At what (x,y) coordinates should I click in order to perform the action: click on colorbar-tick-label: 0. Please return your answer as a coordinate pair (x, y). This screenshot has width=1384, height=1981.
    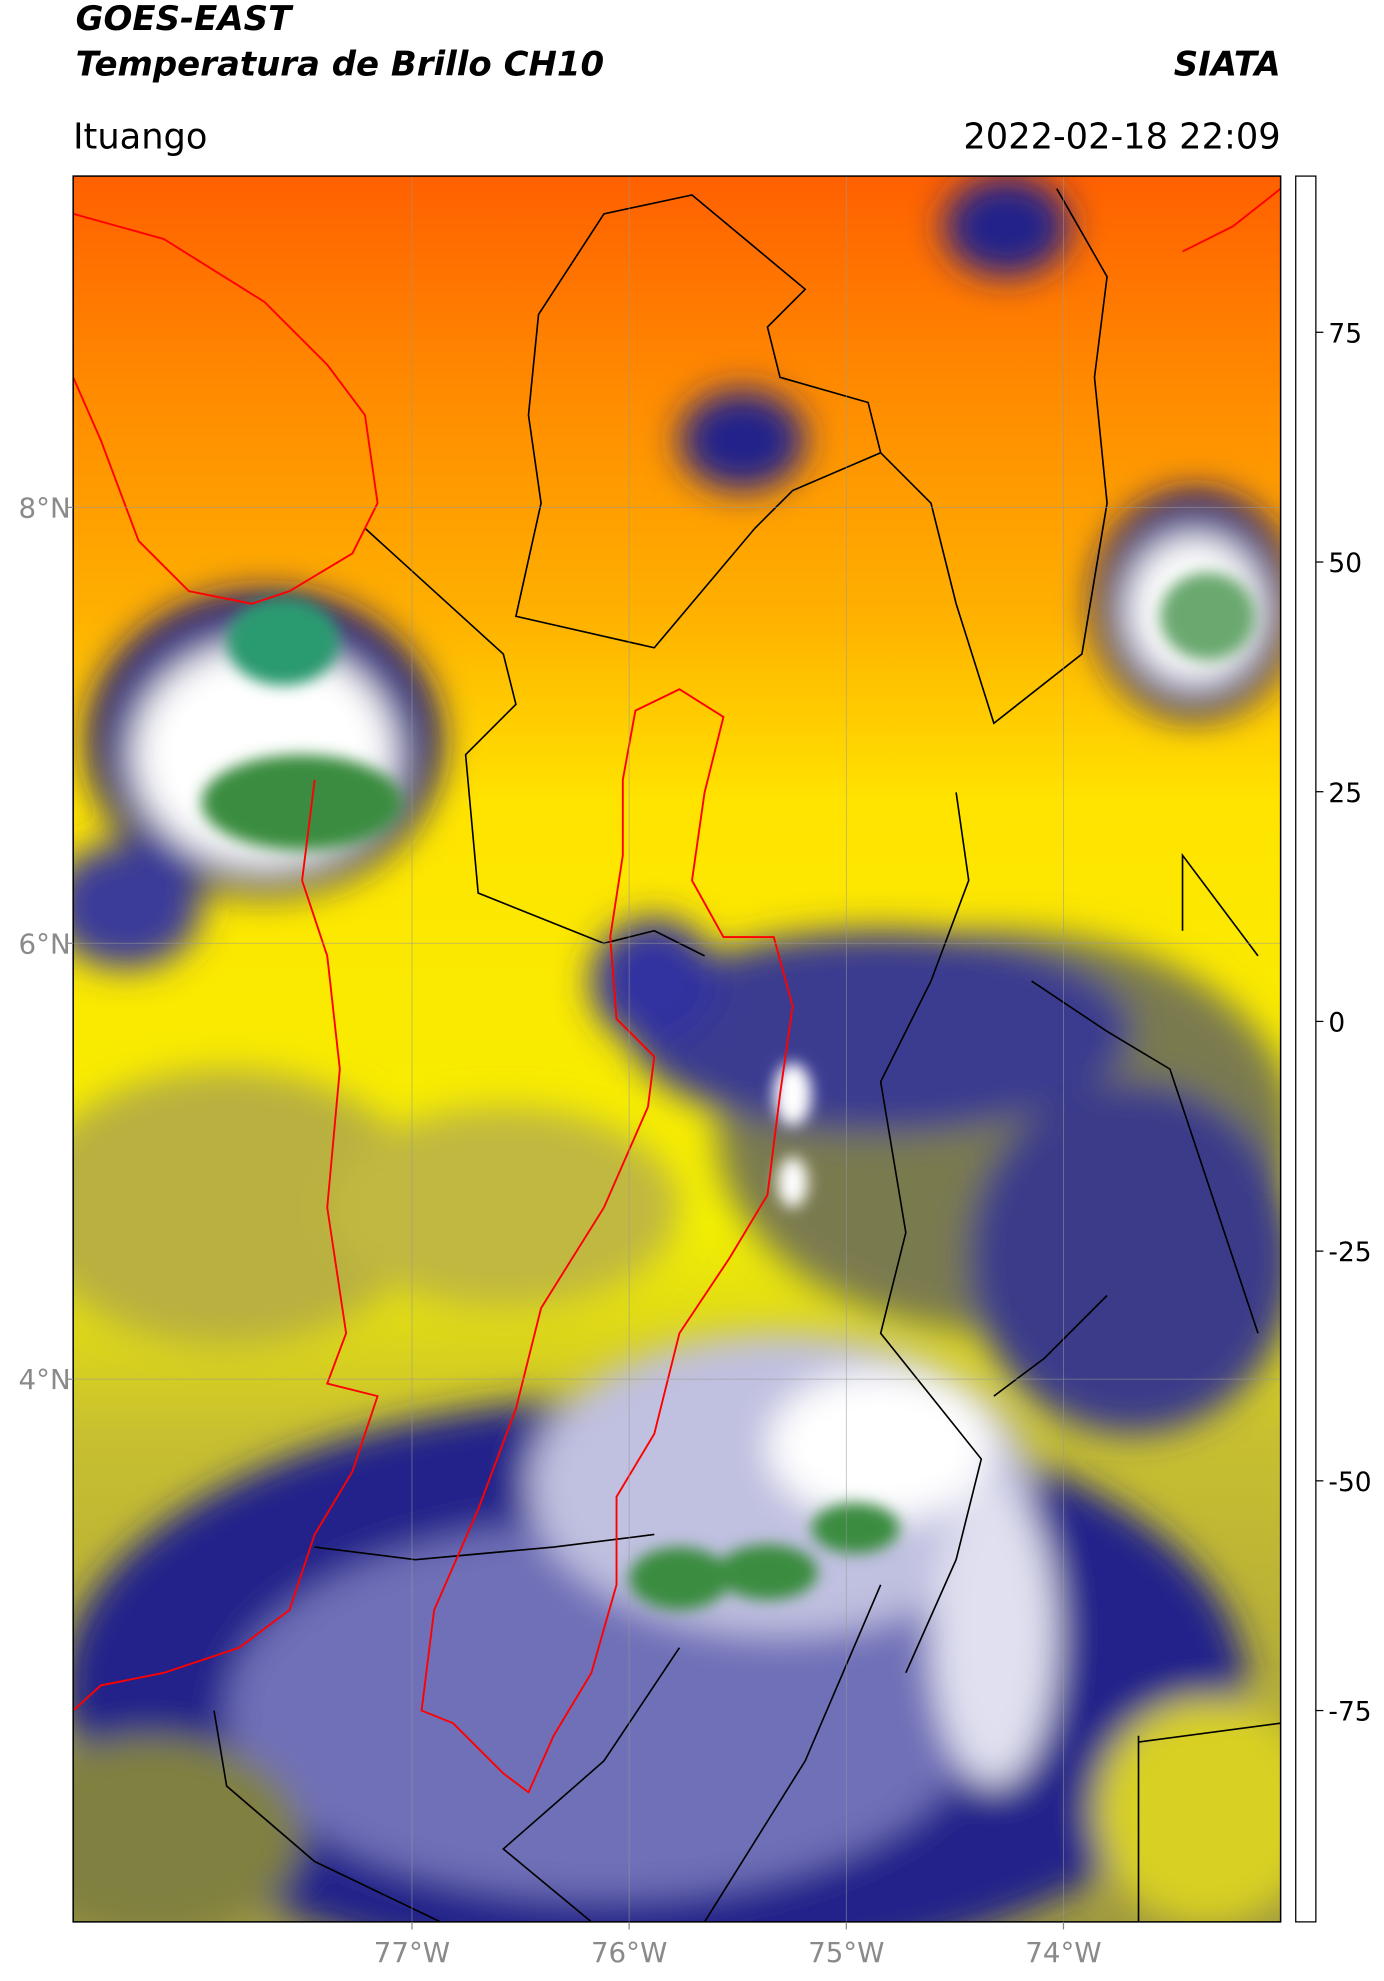
    Looking at the image, I should click on (1336, 1022).